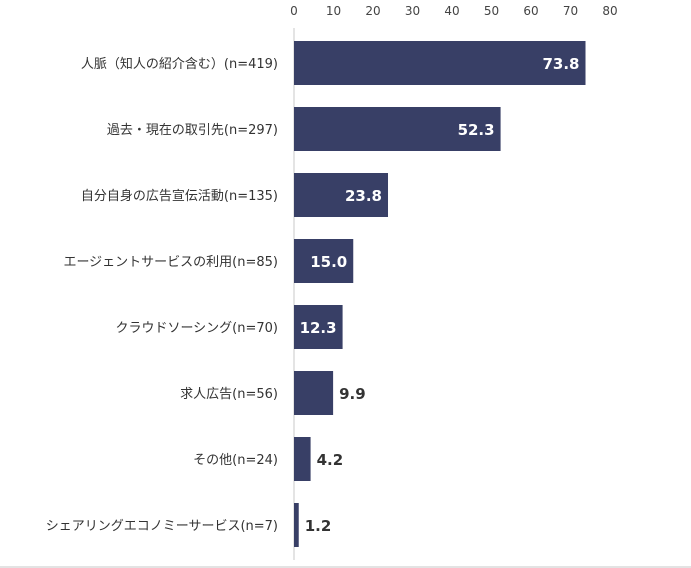 This screenshot has width=691, height=568. I want to click on bar-value-label: 4.2, so click(330, 460).